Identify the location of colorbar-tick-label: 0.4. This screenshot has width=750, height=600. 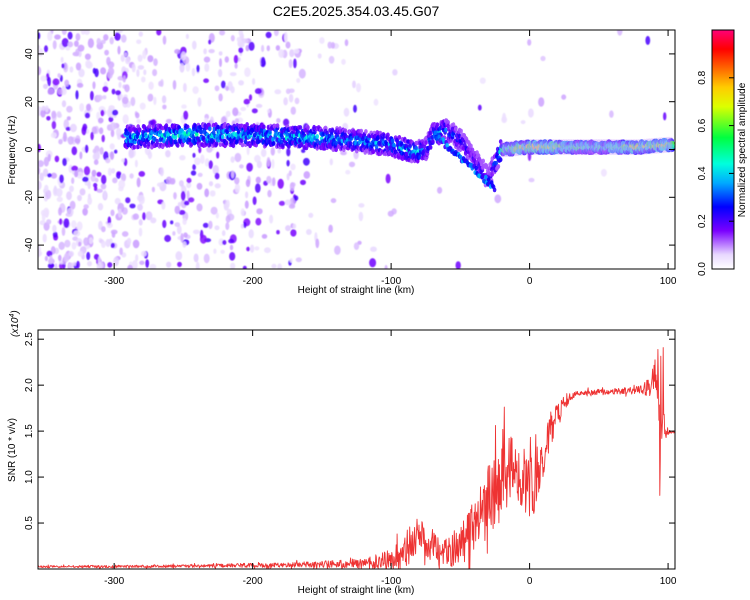
(702, 173).